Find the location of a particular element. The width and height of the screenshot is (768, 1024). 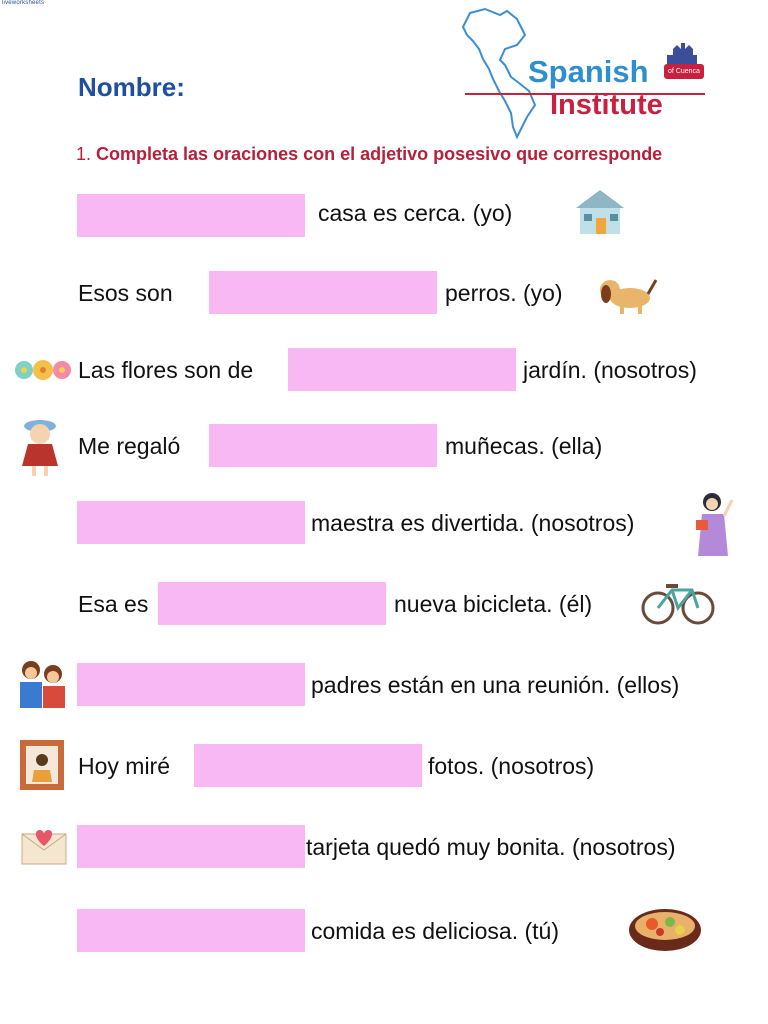

sentence-3-after: jardín. (nosotros) is located at coordinates (610, 370).